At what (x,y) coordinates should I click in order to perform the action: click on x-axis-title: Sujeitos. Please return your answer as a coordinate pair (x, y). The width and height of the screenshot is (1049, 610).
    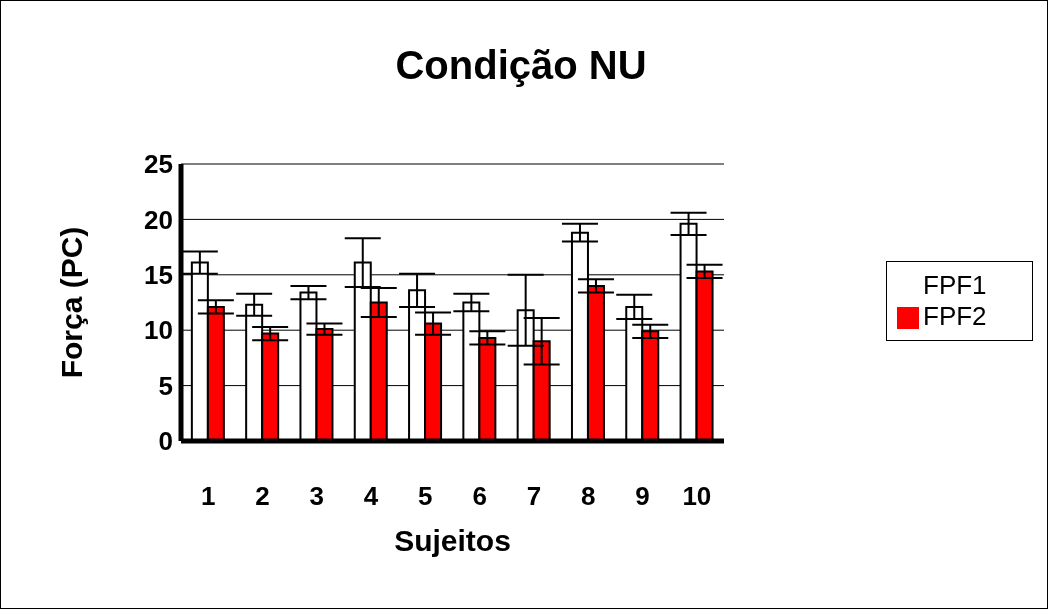
    Looking at the image, I should click on (452, 540).